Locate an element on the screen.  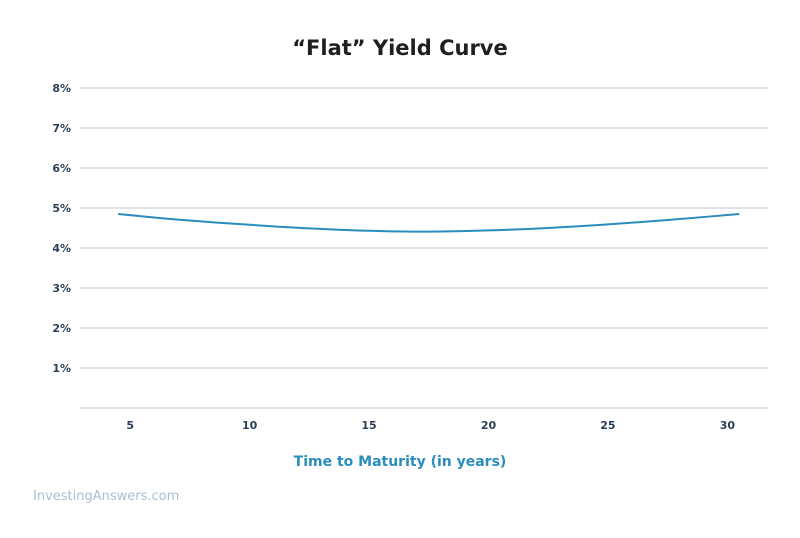
y-tick-label: 2% is located at coordinates (61, 328).